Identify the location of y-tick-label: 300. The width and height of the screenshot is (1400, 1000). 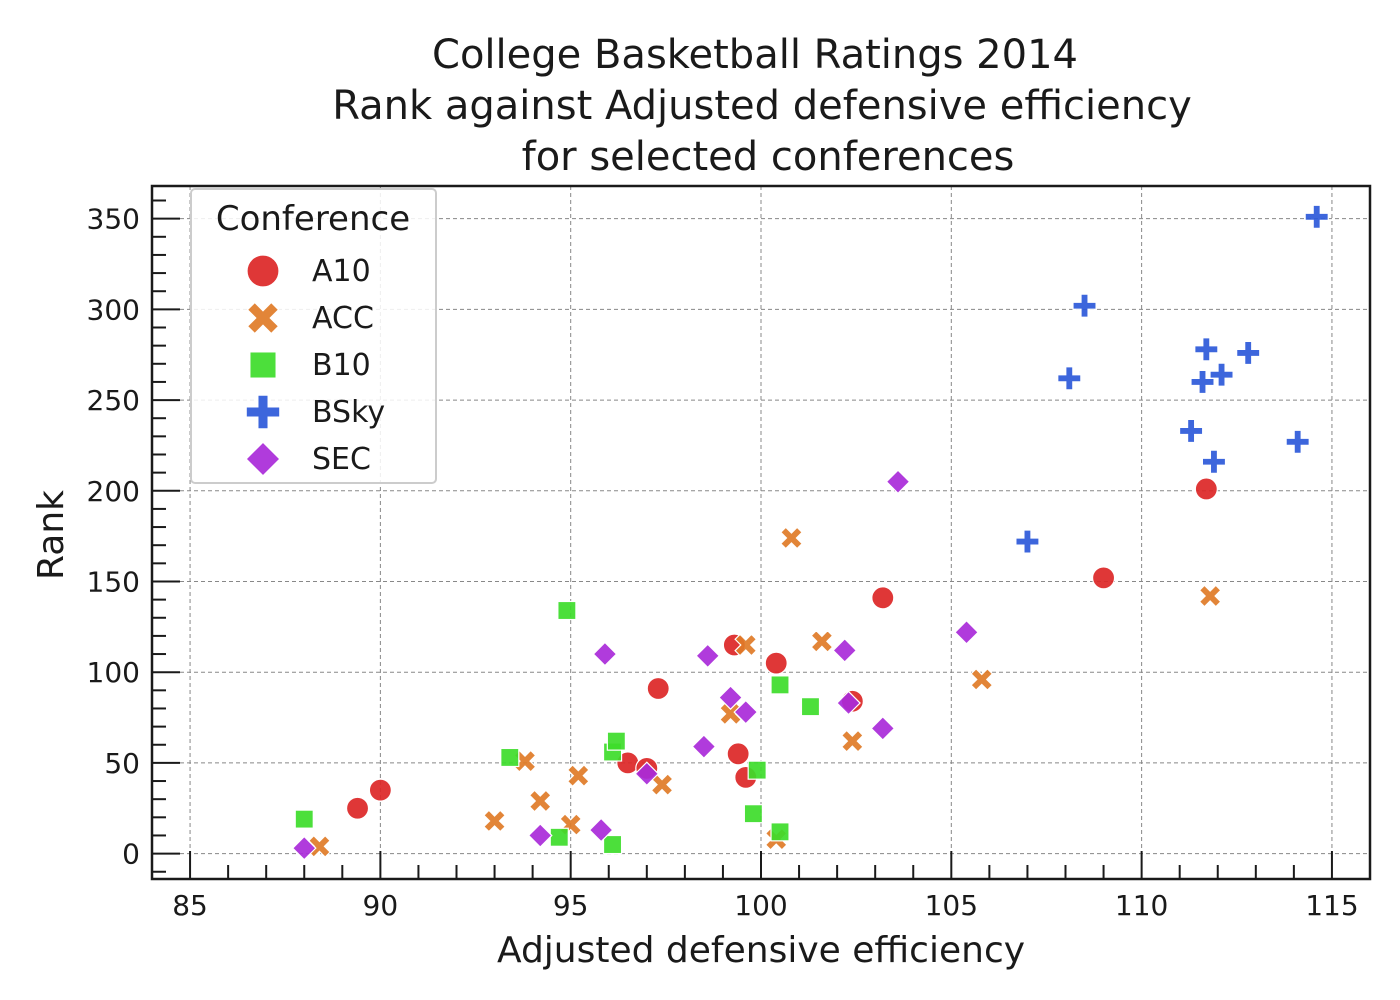
(113, 309).